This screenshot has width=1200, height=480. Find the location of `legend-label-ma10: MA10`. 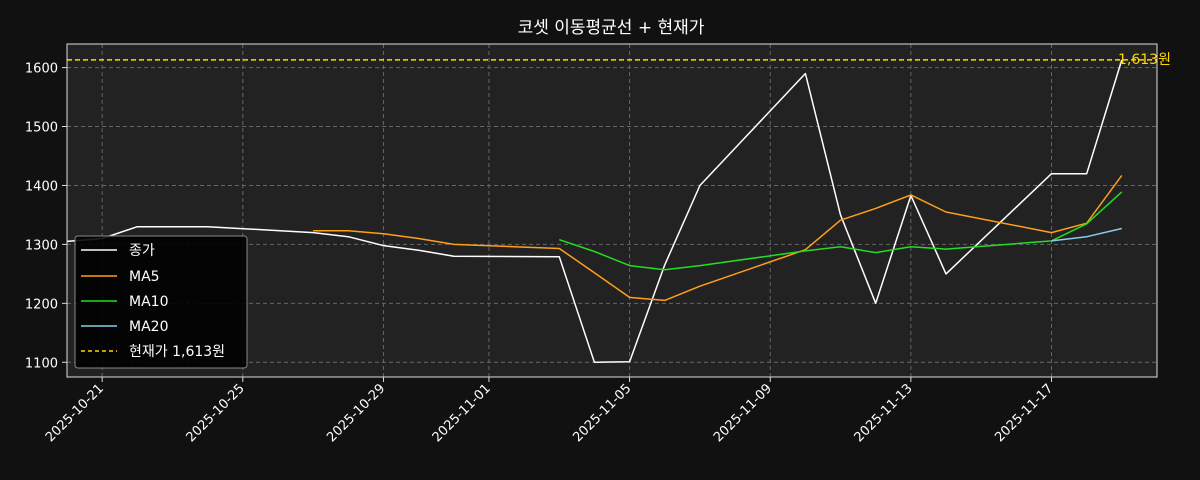

legend-label-ma10: MA10 is located at coordinates (148, 302).